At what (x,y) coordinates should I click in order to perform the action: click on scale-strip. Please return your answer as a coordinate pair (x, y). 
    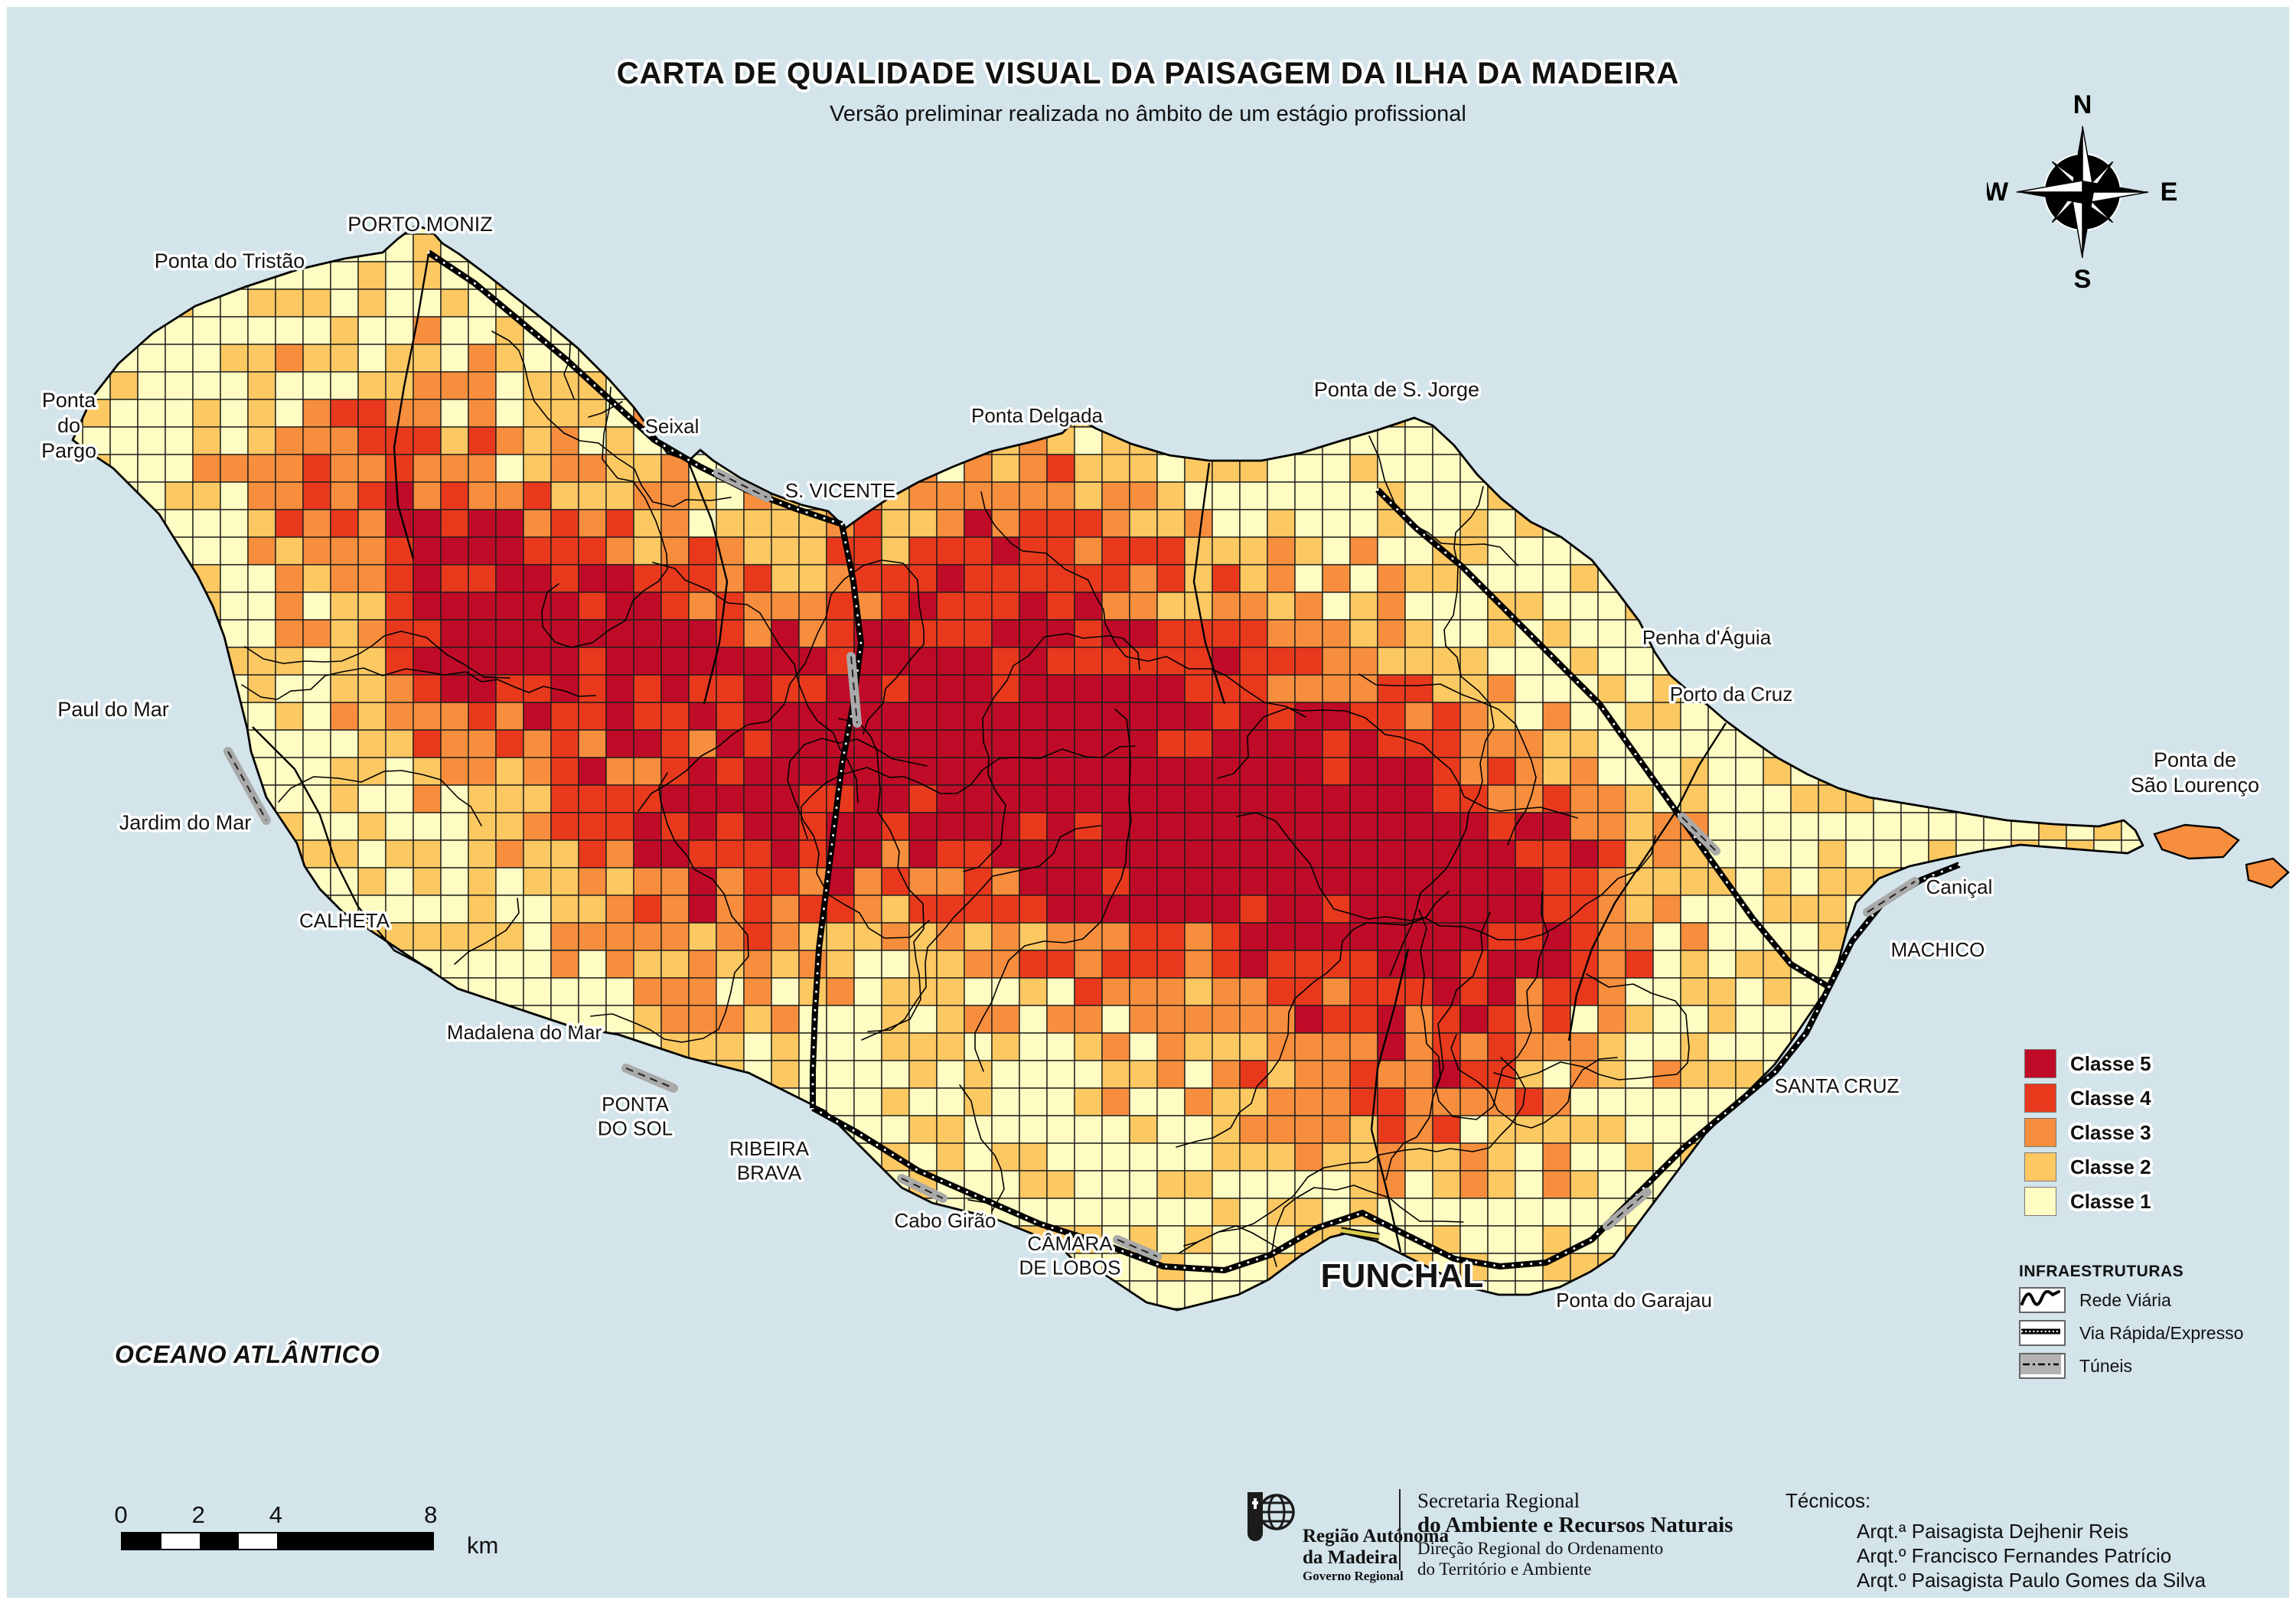
    Looking at the image, I should click on (277, 1541).